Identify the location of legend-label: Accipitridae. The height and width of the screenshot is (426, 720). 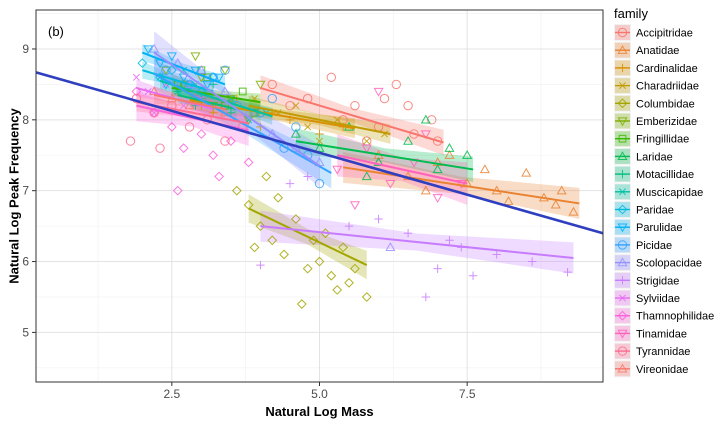
(664, 34).